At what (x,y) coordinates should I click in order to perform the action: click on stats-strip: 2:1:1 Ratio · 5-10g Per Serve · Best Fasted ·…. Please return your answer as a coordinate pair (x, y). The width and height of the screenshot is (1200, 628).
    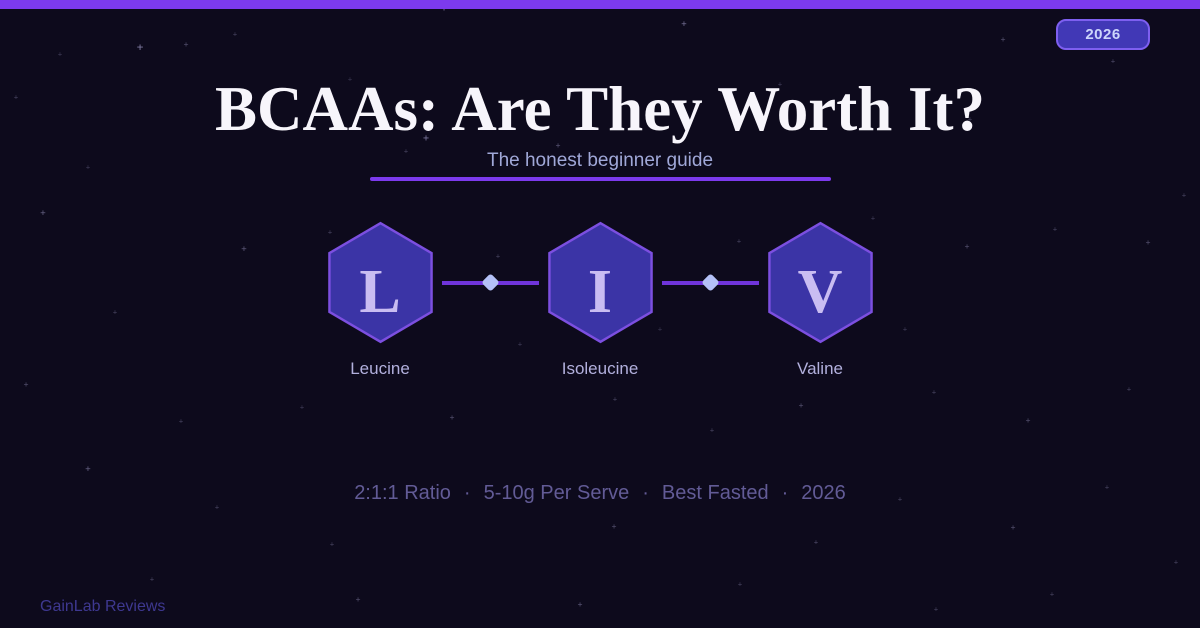
    Looking at the image, I should click on (600, 493).